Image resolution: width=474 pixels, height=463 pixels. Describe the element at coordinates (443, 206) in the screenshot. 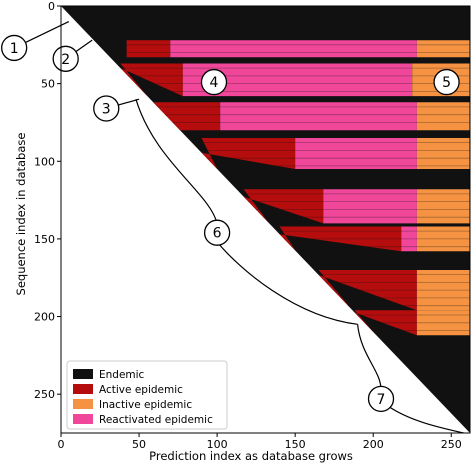

I see `band-4-segment-inactive` at that location.